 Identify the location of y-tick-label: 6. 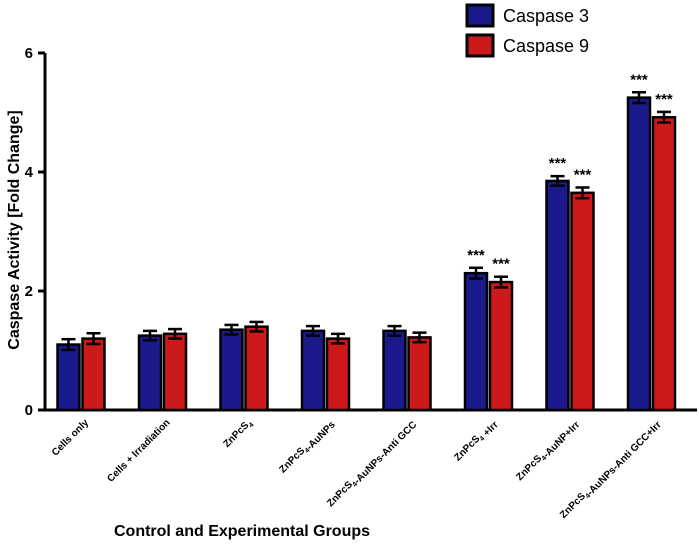
(29, 53).